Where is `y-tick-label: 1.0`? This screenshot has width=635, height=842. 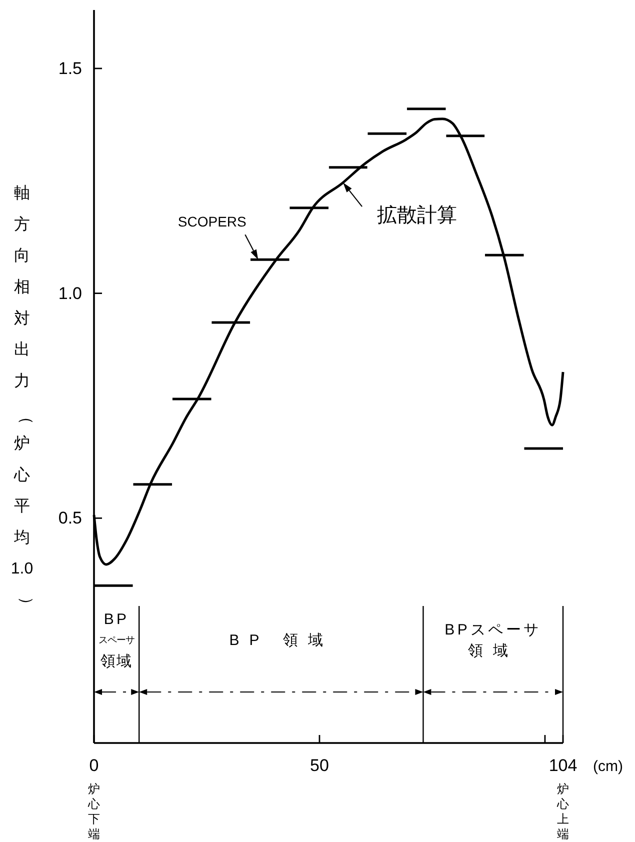
y-tick-label: 1.0 is located at coordinates (70, 293).